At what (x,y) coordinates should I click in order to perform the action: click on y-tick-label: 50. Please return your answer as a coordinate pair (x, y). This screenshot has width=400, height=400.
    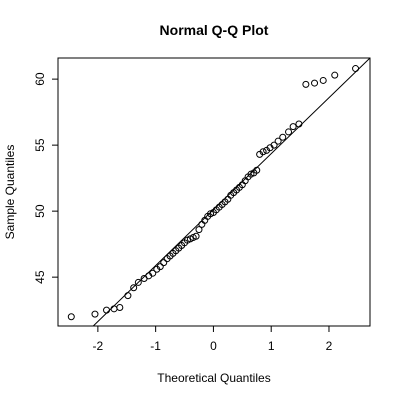
    Looking at the image, I should click on (40, 211).